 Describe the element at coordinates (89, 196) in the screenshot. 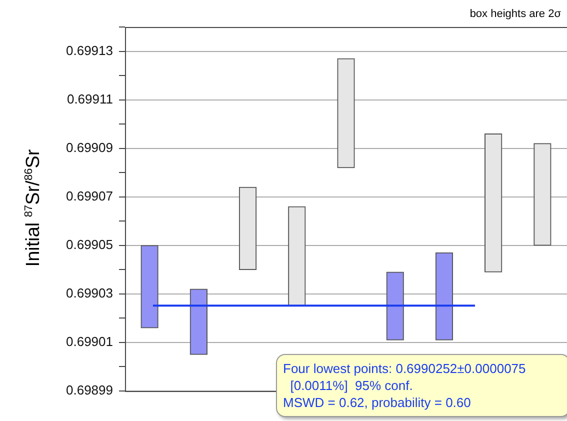

I see `y-tick-label: 0.69907` at that location.